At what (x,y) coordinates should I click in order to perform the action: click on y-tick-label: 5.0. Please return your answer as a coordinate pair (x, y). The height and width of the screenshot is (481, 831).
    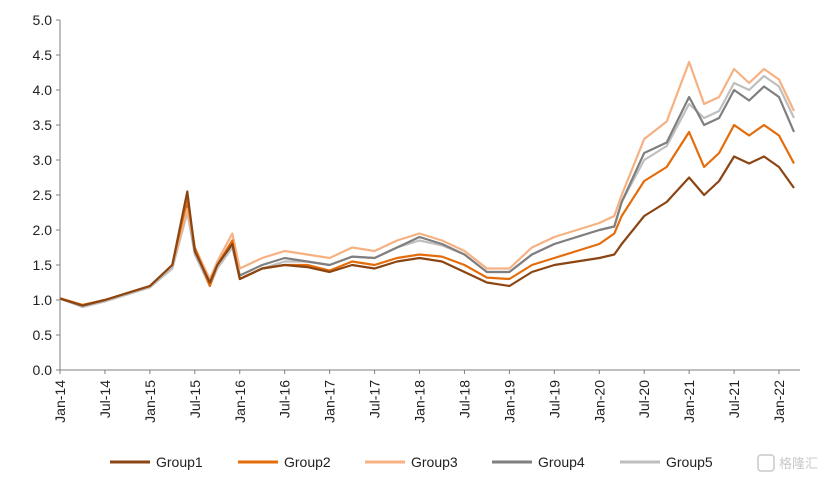
    Looking at the image, I should click on (43, 20).